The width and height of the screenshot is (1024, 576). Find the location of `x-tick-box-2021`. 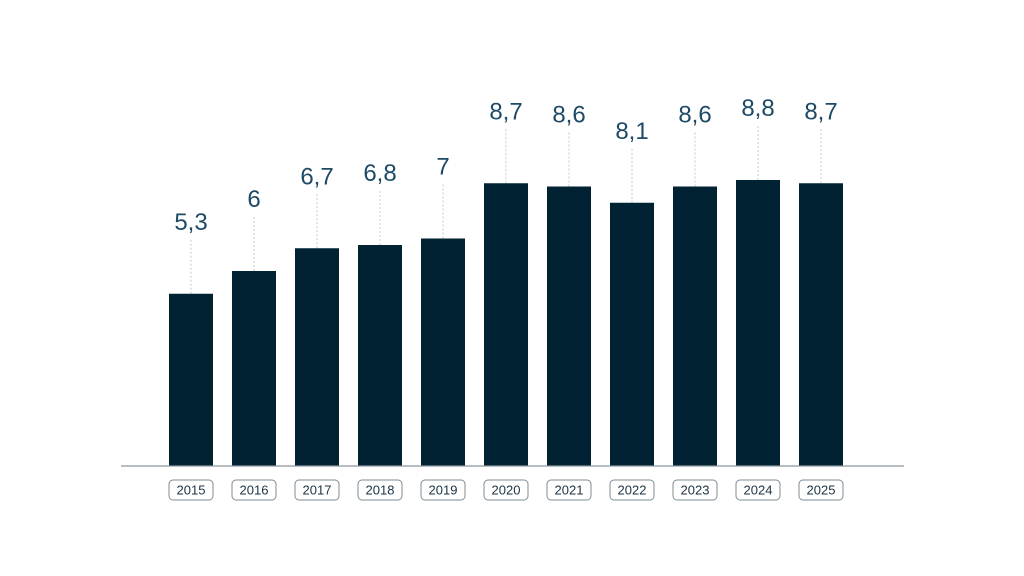

x-tick-box-2021 is located at coordinates (569, 490).